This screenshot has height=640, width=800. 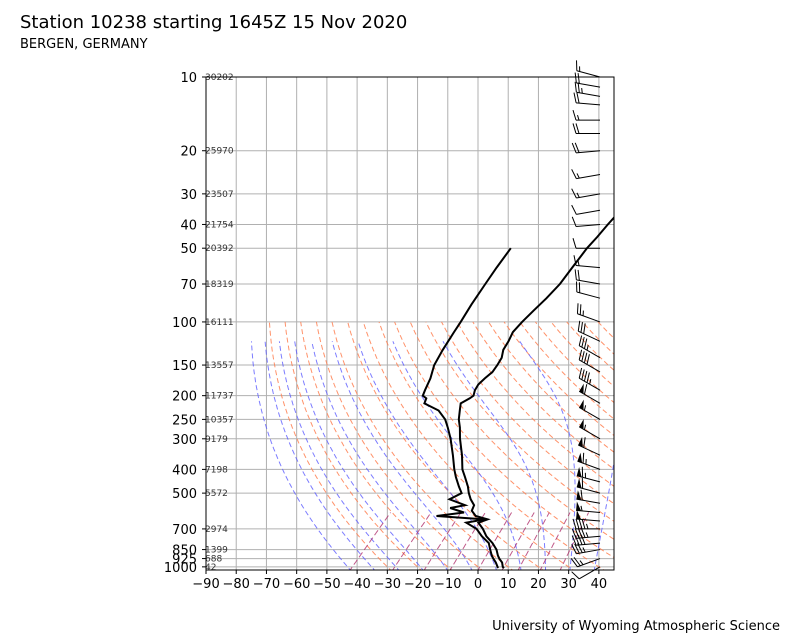 I want to click on height-label: 7198, so click(x=216, y=470).